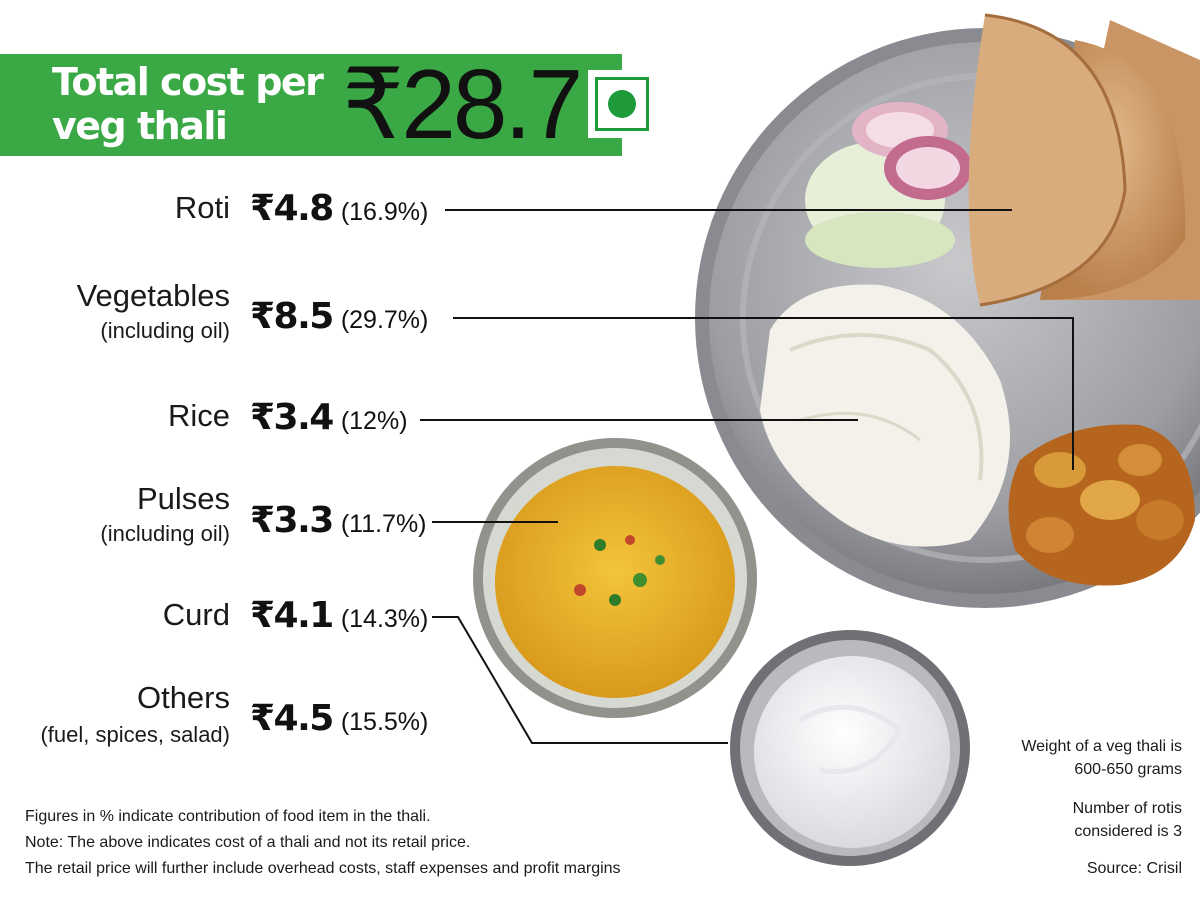 The image size is (1200, 900). What do you see at coordinates (292, 316) in the screenshot?
I see `item-cost: ₹8.5` at bounding box center [292, 316].